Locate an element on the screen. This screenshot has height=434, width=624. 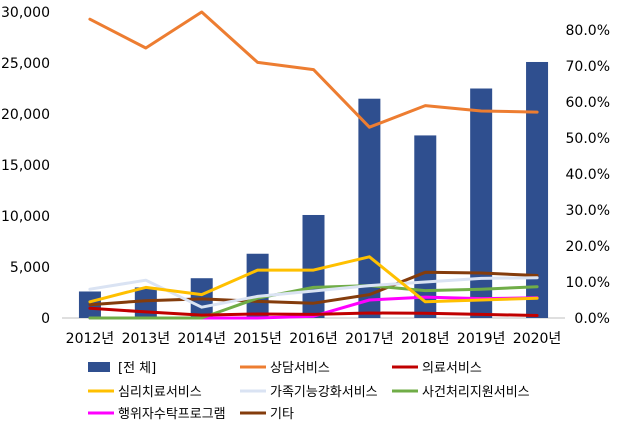
y-right-tick-label: 0.0% is located at coordinates (592, 319).